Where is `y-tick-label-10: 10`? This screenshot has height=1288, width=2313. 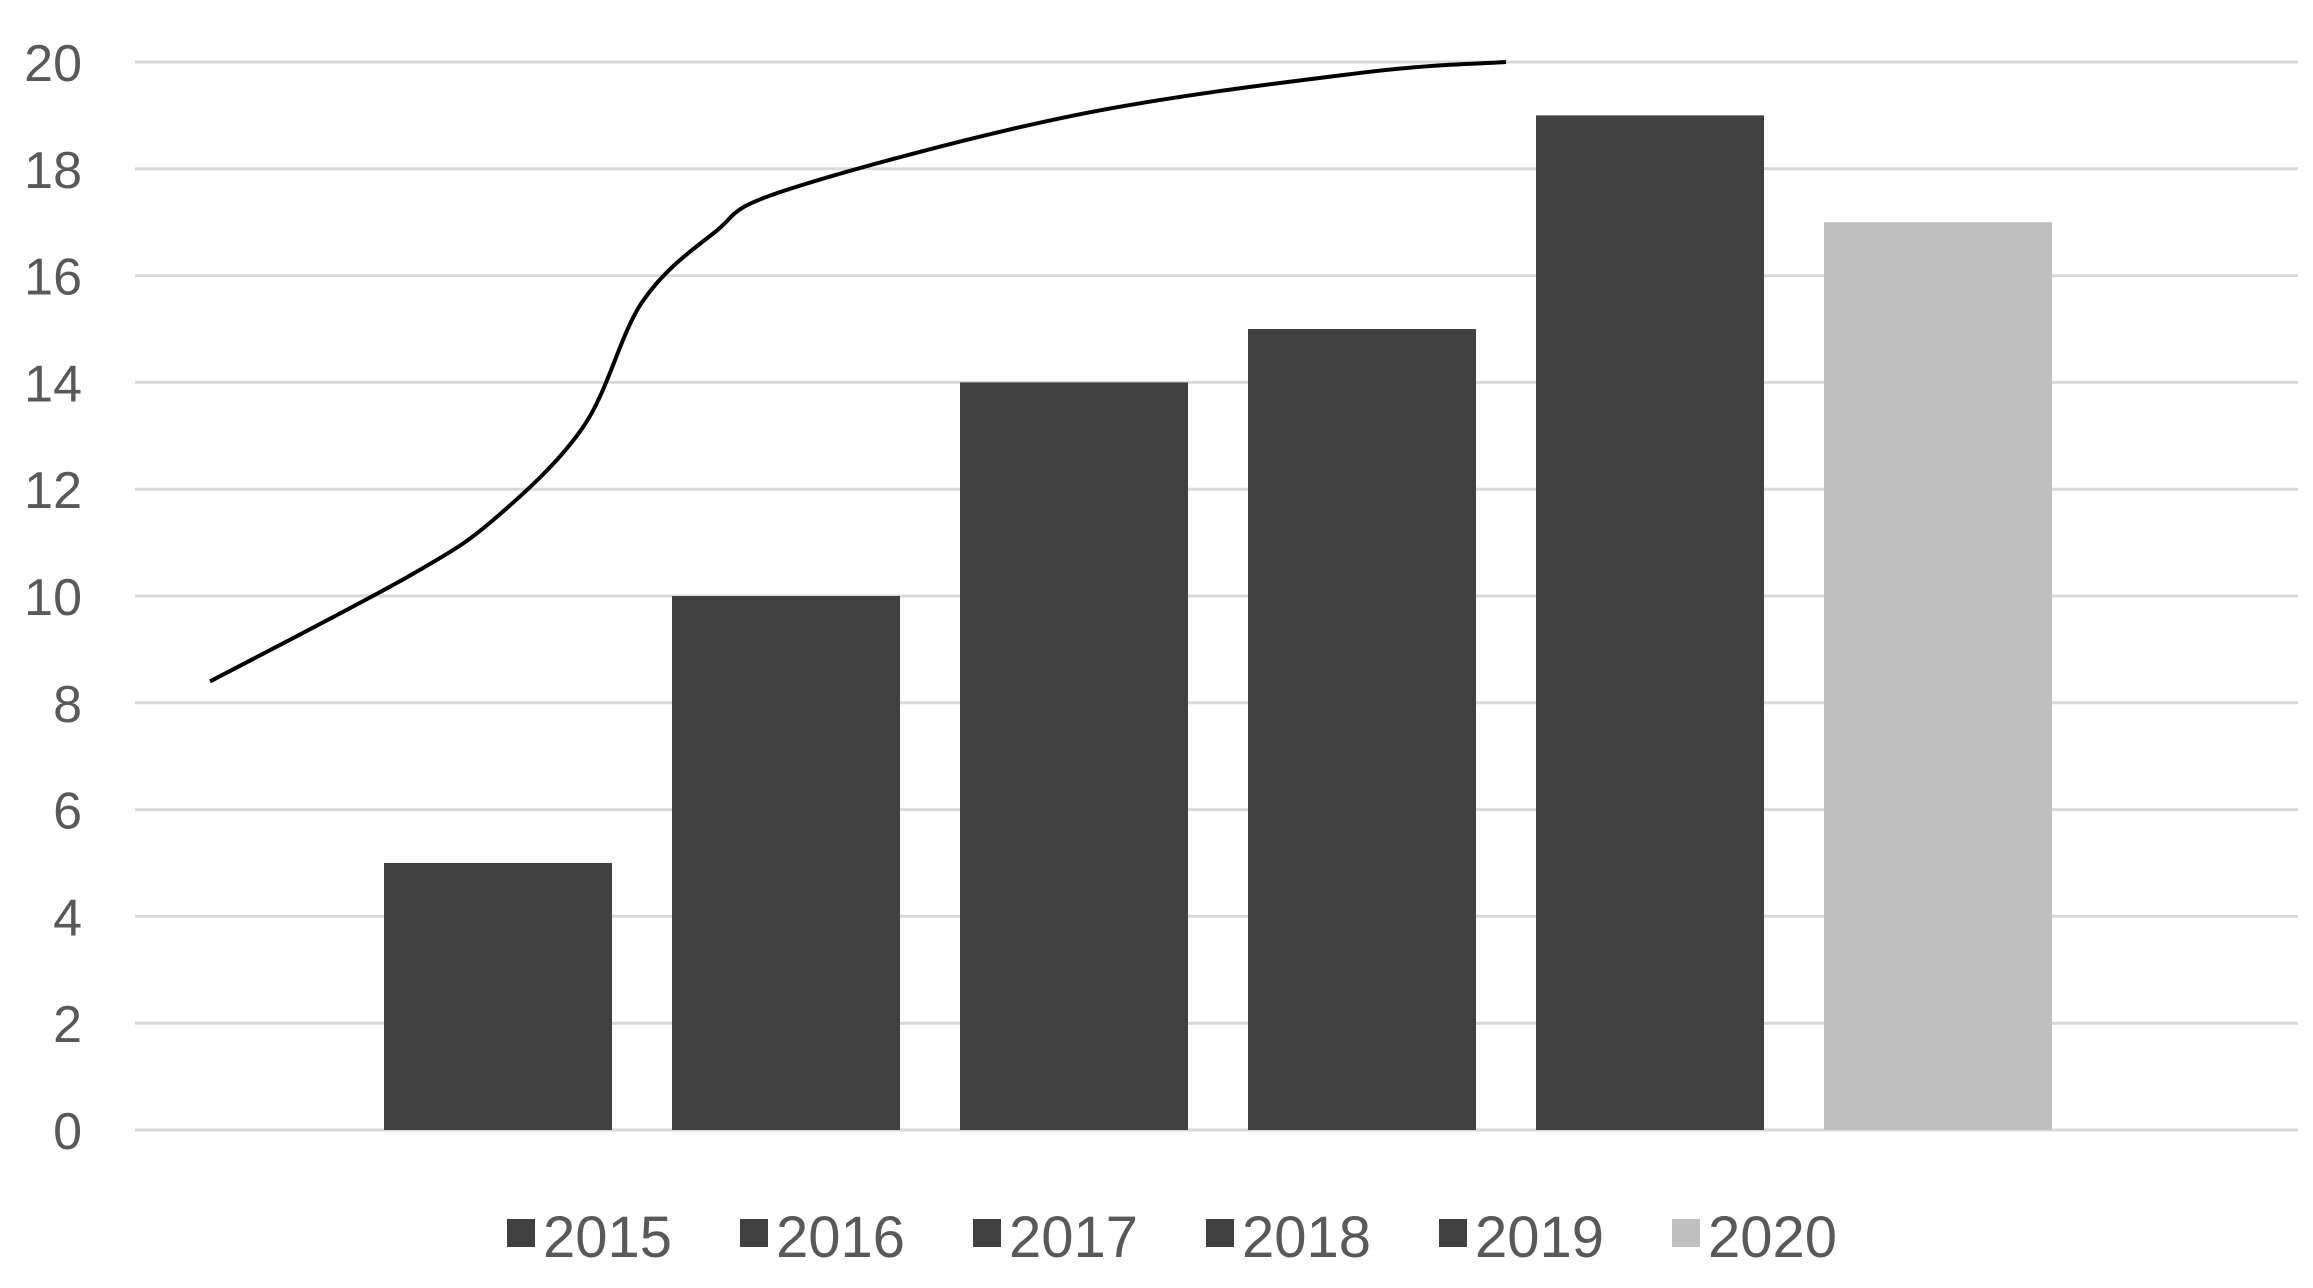
y-tick-label-10: 10 is located at coordinates (53, 598).